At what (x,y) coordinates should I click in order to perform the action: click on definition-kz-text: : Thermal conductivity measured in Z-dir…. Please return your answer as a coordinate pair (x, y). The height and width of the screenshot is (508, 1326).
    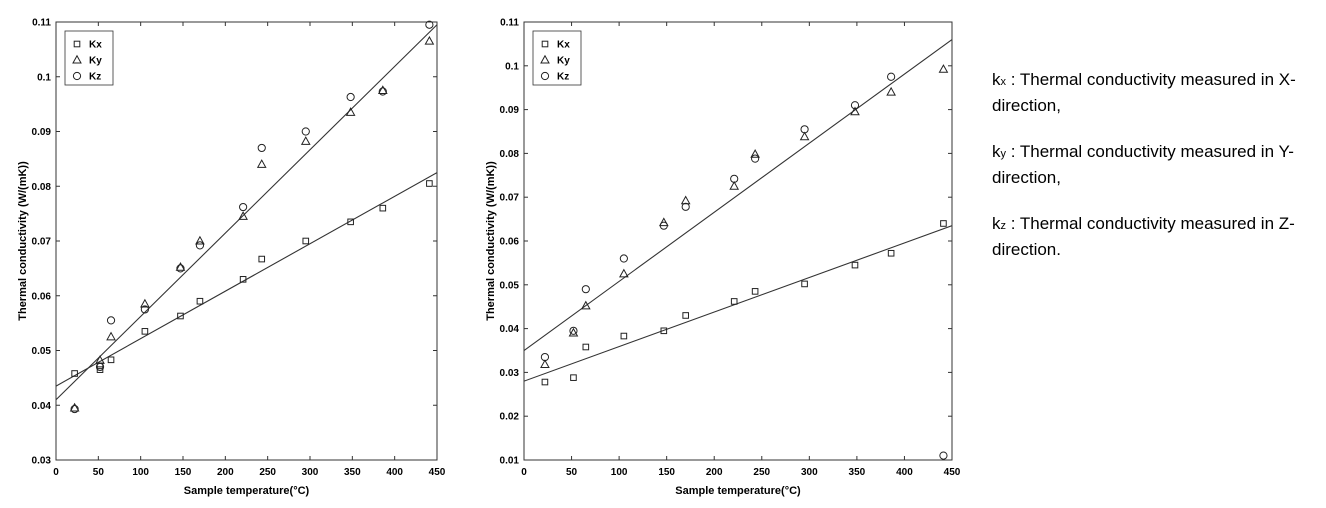
    Looking at the image, I should click on (1143, 236).